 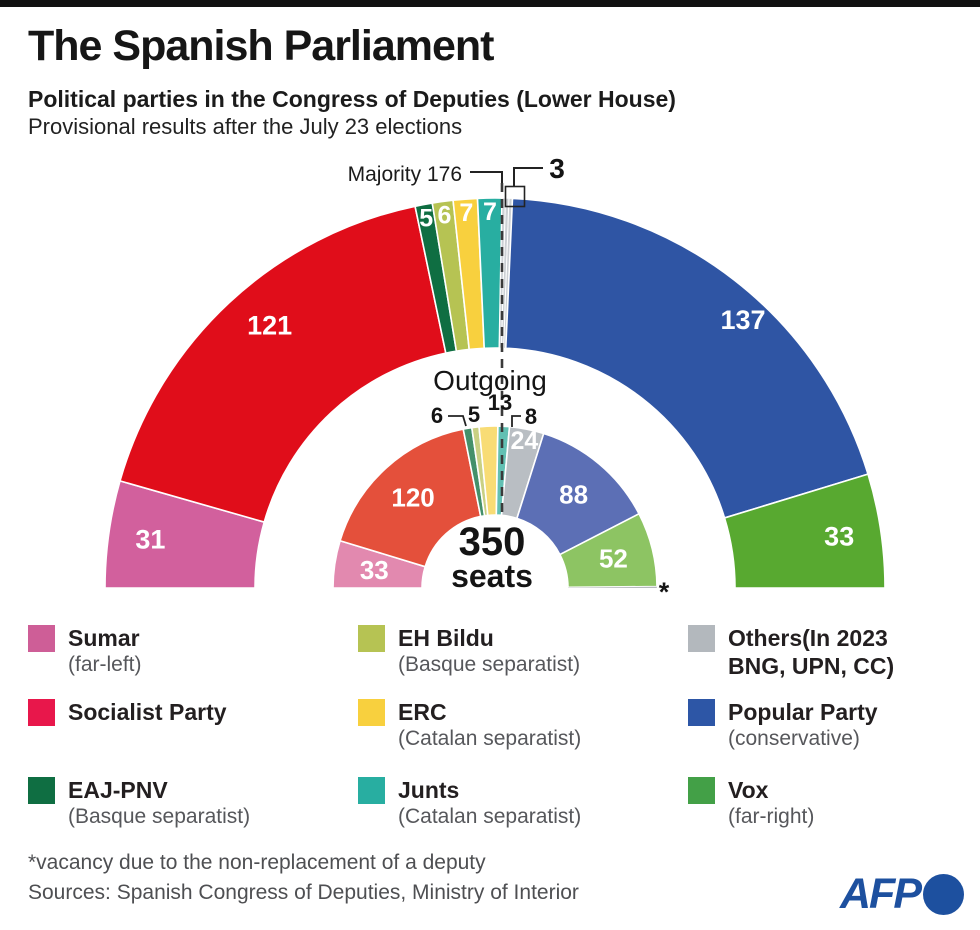 I want to click on outgoing-ring-label: Outgoing, so click(x=490, y=380).